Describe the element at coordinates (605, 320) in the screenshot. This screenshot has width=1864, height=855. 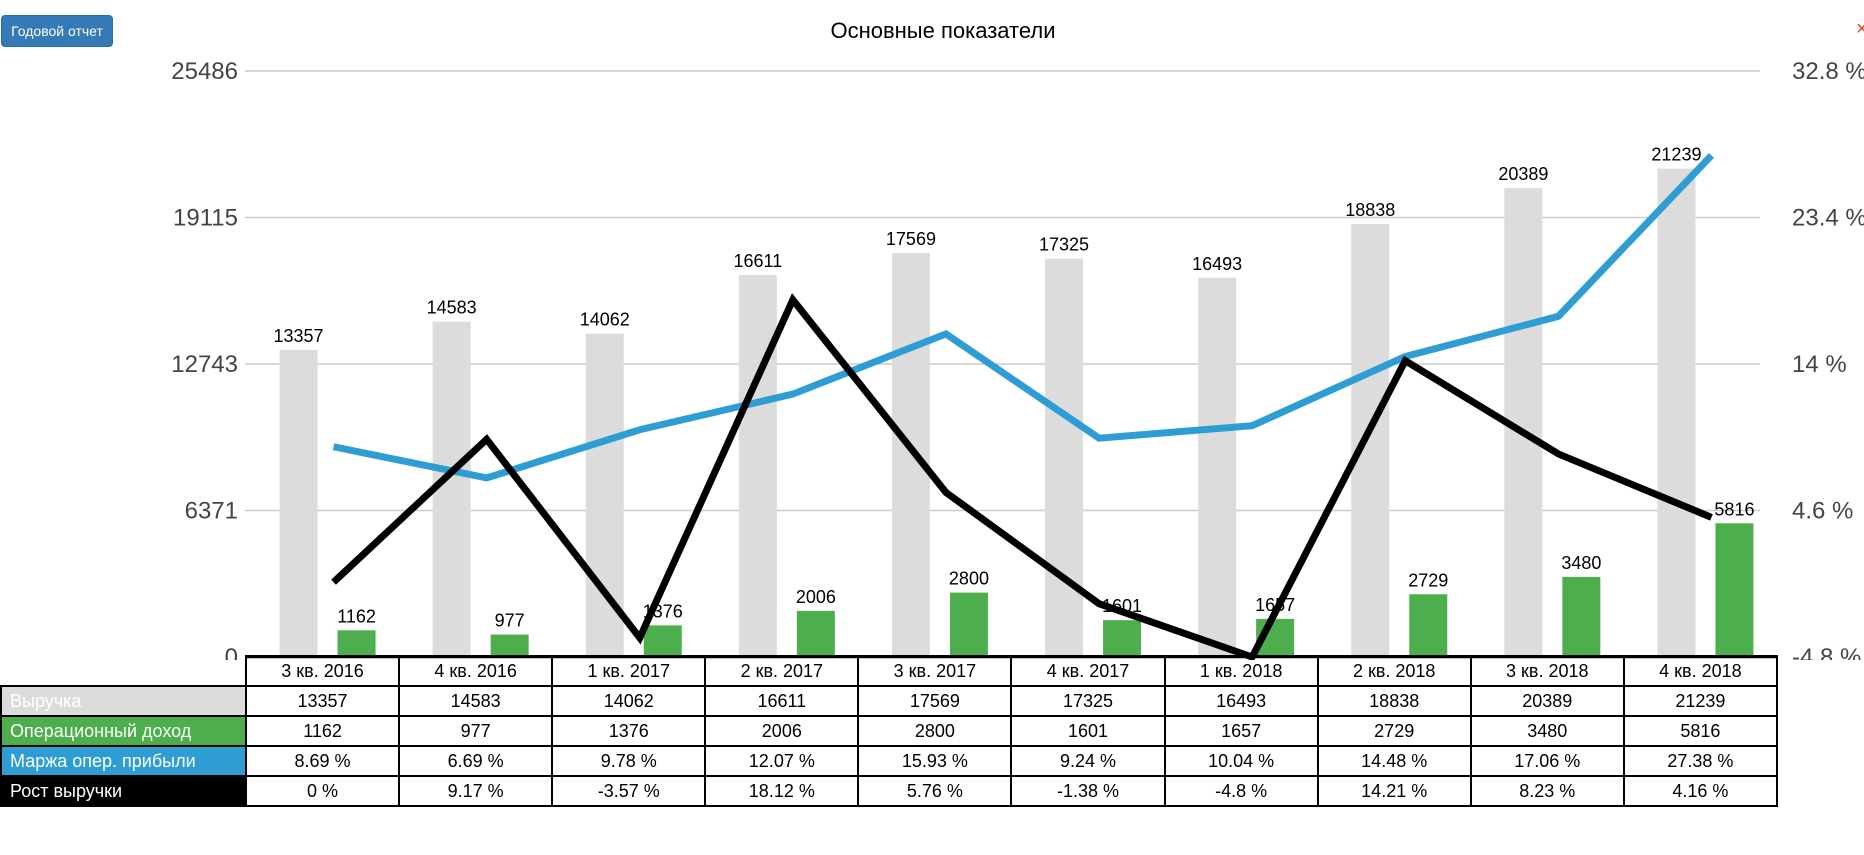
I see `revenue-bar-label: 14062` at that location.